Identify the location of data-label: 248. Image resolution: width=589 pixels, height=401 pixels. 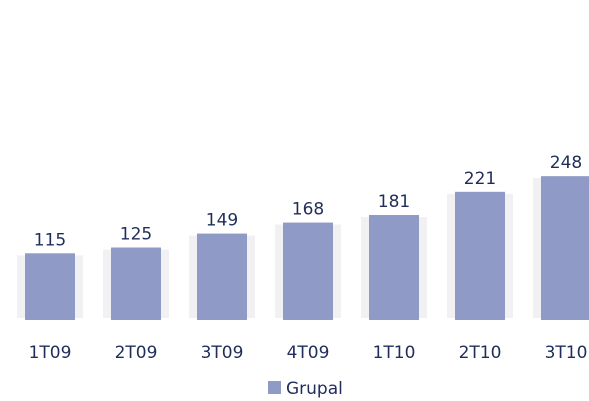
(566, 163).